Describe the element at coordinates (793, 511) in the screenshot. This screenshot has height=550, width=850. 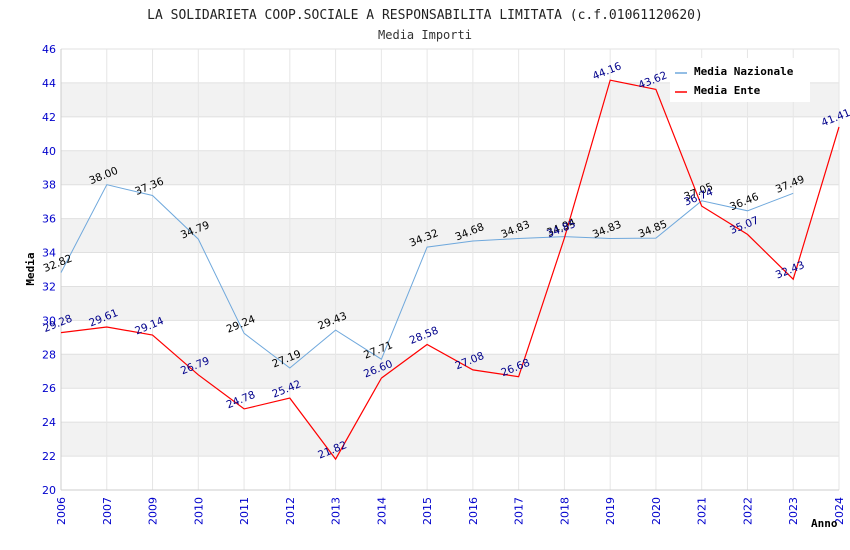
I see `x-tick-label: 2023` at that location.